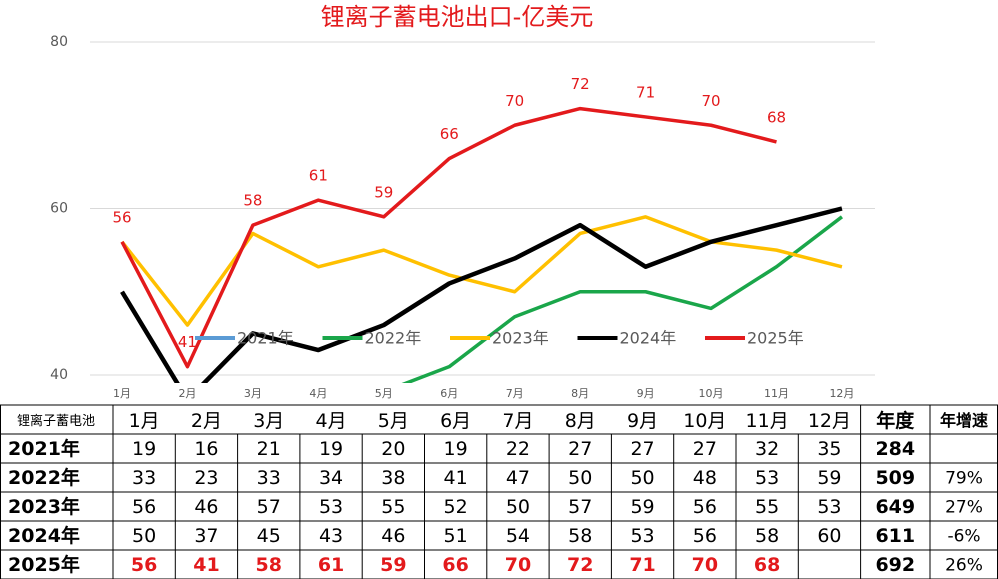 The width and height of the screenshot is (998, 579). I want to click on legend-label: 2025年, so click(775, 338).